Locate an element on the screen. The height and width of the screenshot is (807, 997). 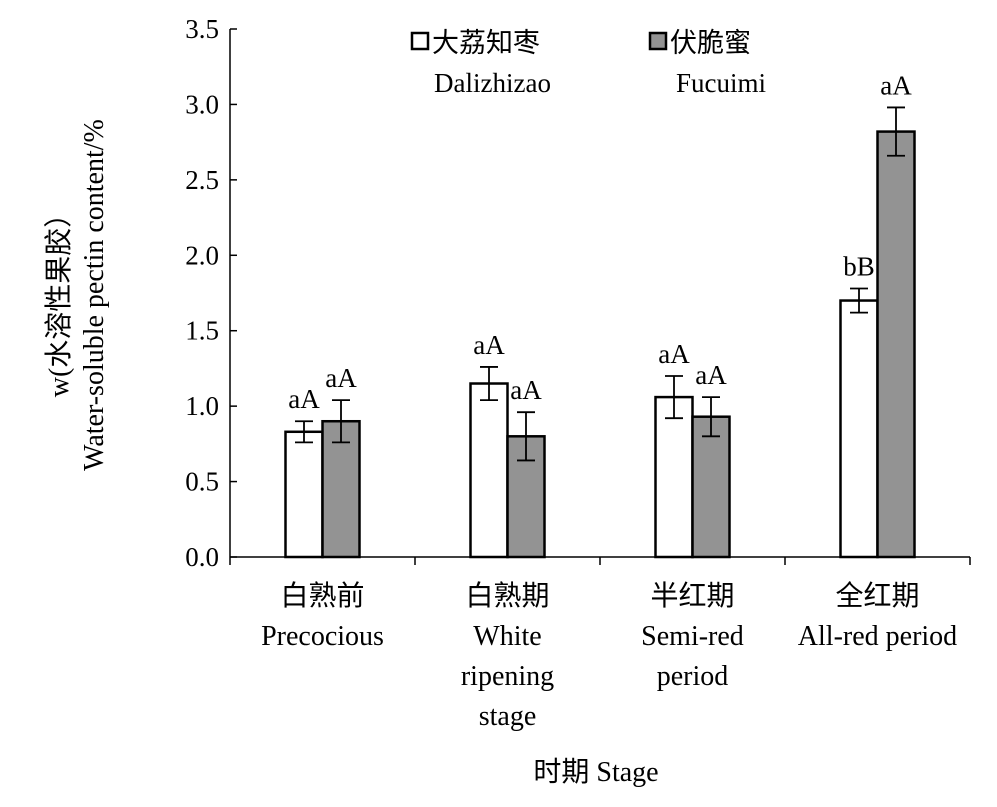
category-label: 半红期 is located at coordinates (692, 596).